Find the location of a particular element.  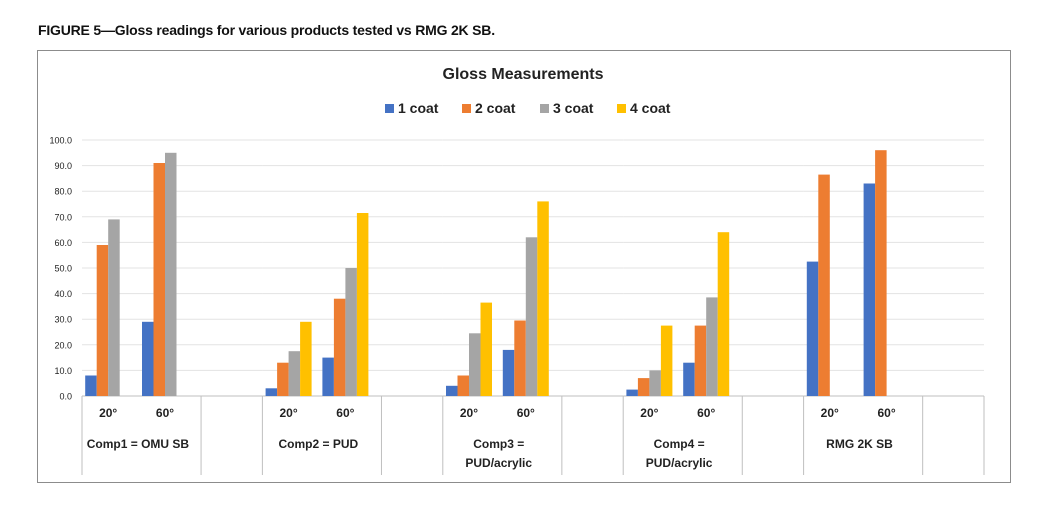

legend: 1 coat 2 coat 3 coat 4 coat is located at coordinates (528, 108).